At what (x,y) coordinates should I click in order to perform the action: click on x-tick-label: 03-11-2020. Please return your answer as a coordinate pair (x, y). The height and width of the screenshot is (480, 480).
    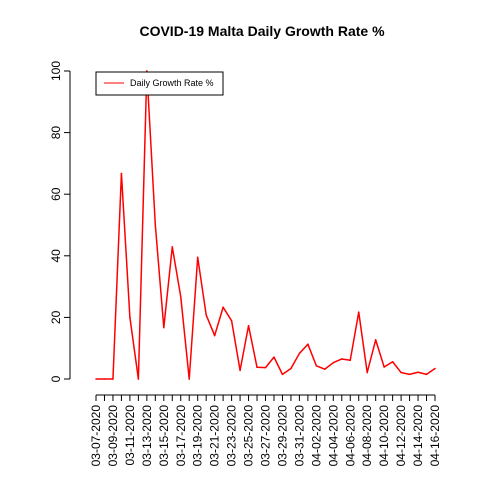
    Looking at the image, I should click on (130, 435).